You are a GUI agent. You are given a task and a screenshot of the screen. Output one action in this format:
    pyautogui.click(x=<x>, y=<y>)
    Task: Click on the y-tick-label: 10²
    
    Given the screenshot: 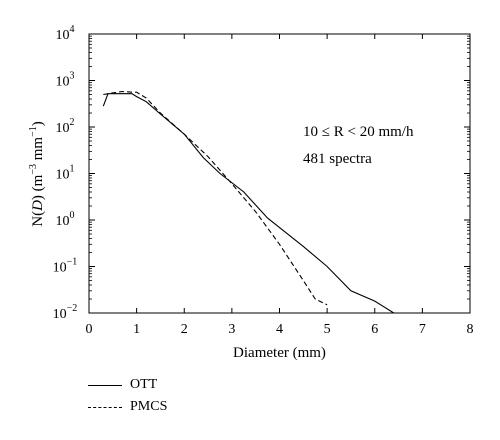 What is the action you would take?
    pyautogui.click(x=65, y=126)
    